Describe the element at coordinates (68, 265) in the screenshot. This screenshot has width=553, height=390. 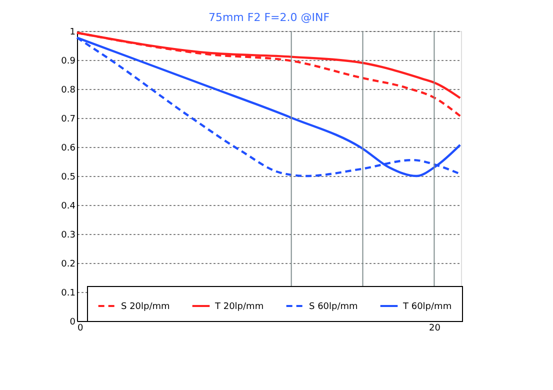
I see `y-tick-label: 0.2` at that location.